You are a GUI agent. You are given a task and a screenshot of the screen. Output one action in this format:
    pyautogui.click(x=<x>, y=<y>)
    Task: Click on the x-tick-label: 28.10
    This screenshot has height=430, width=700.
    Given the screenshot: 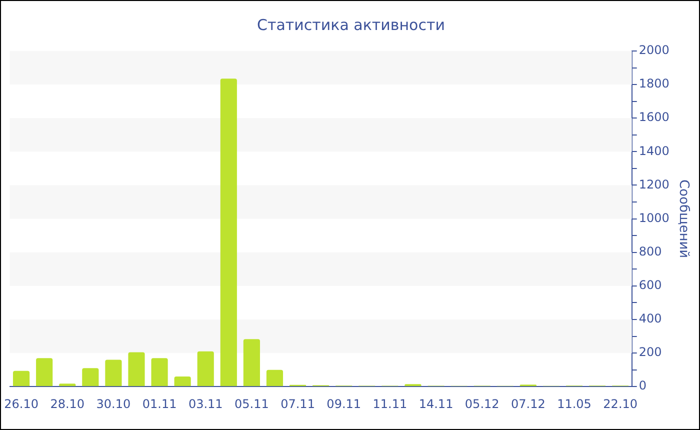 What is the action you would take?
    pyautogui.click(x=67, y=403)
    